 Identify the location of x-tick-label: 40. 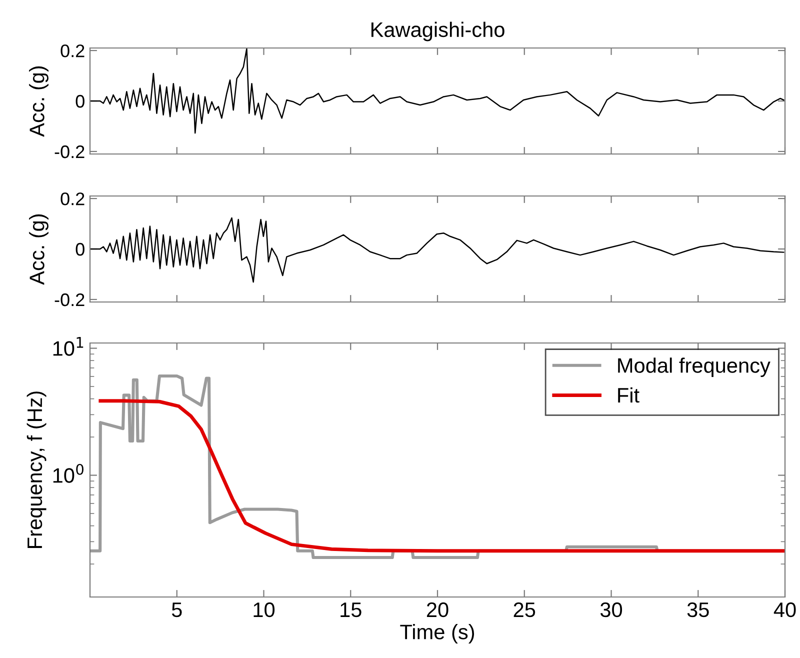
(785, 610).